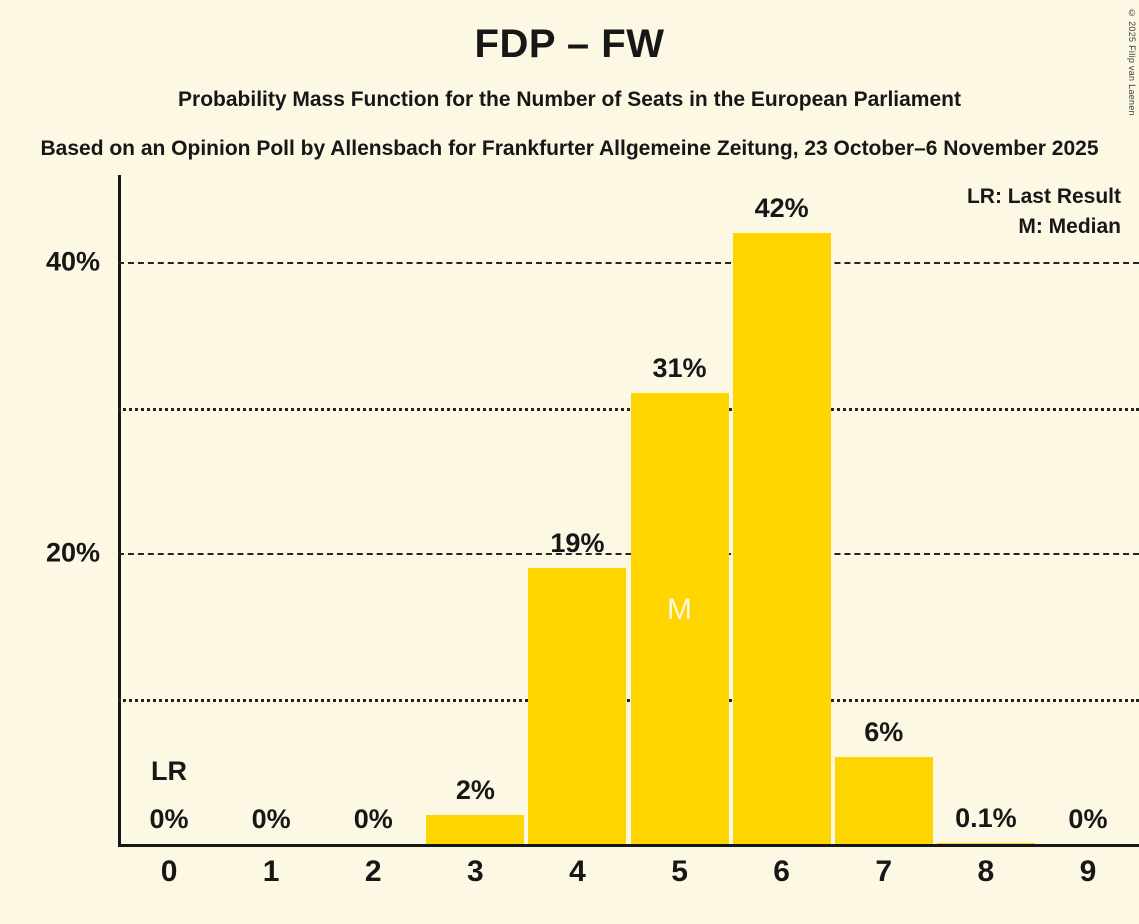  What do you see at coordinates (577, 871) in the screenshot?
I see `x-axis-tick-label: 4` at bounding box center [577, 871].